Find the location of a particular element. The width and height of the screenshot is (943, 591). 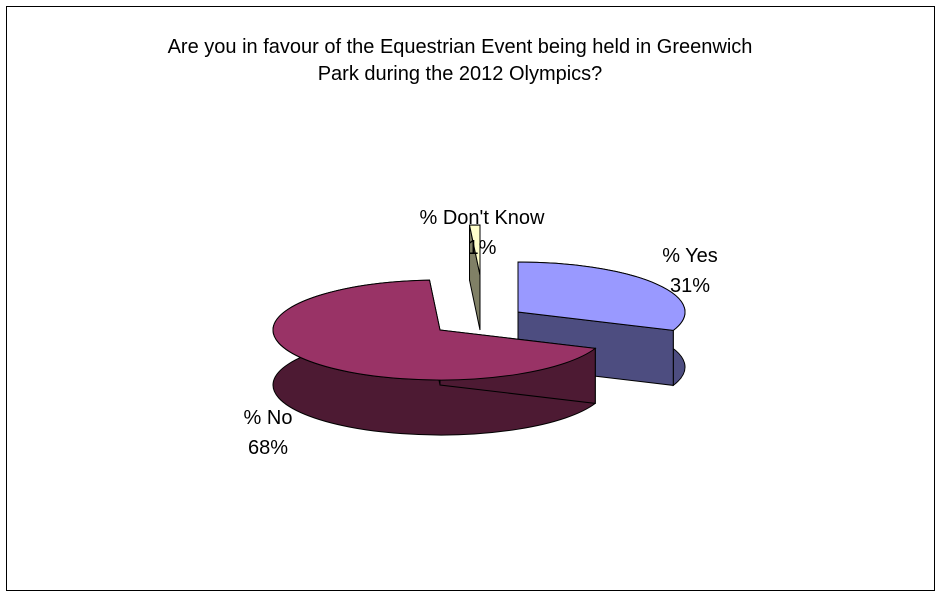

data-label-no-category: % No is located at coordinates (268, 418).